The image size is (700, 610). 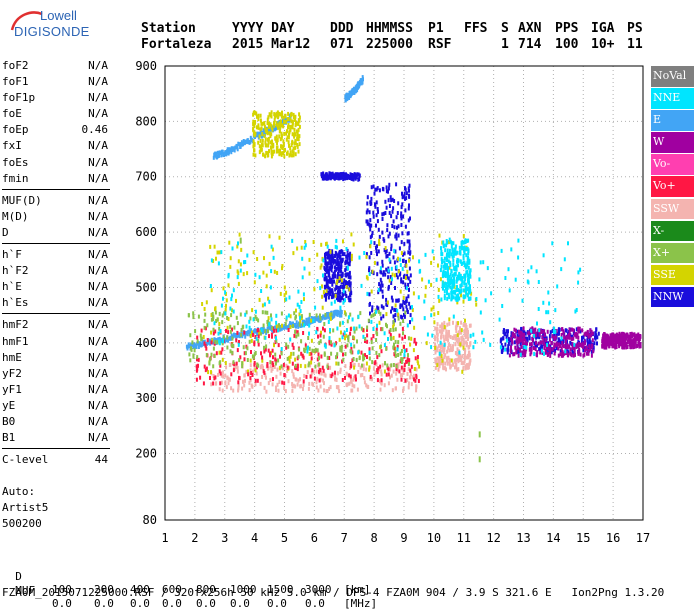 I want to click on y-tick-label: 900, so click(x=146, y=66).